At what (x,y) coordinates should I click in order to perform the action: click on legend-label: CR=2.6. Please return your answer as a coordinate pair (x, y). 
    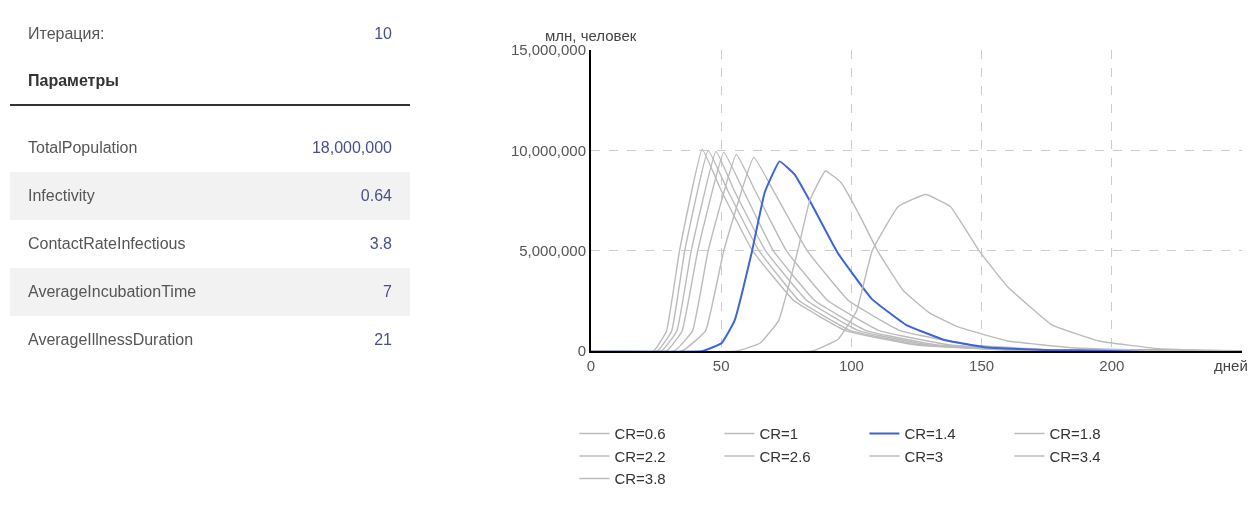
    Looking at the image, I should click on (785, 456).